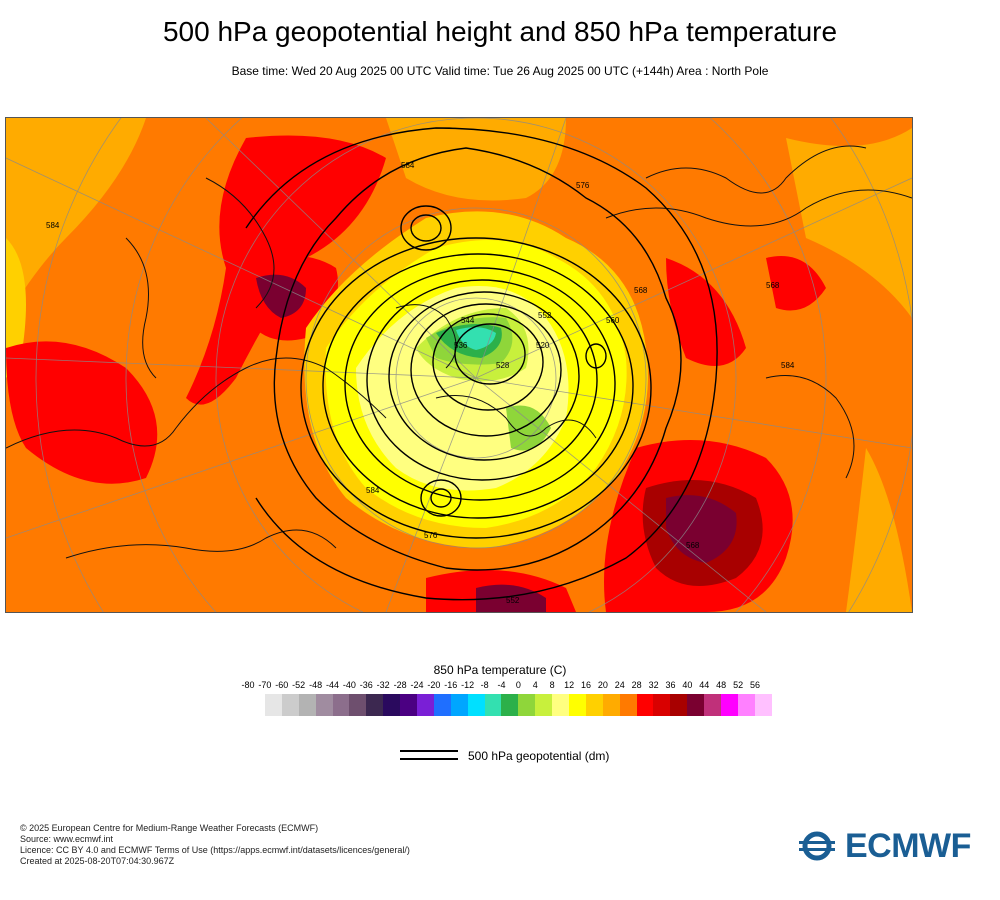 The image size is (1000, 900). I want to click on legend-tick-label: -4, so click(501, 685).